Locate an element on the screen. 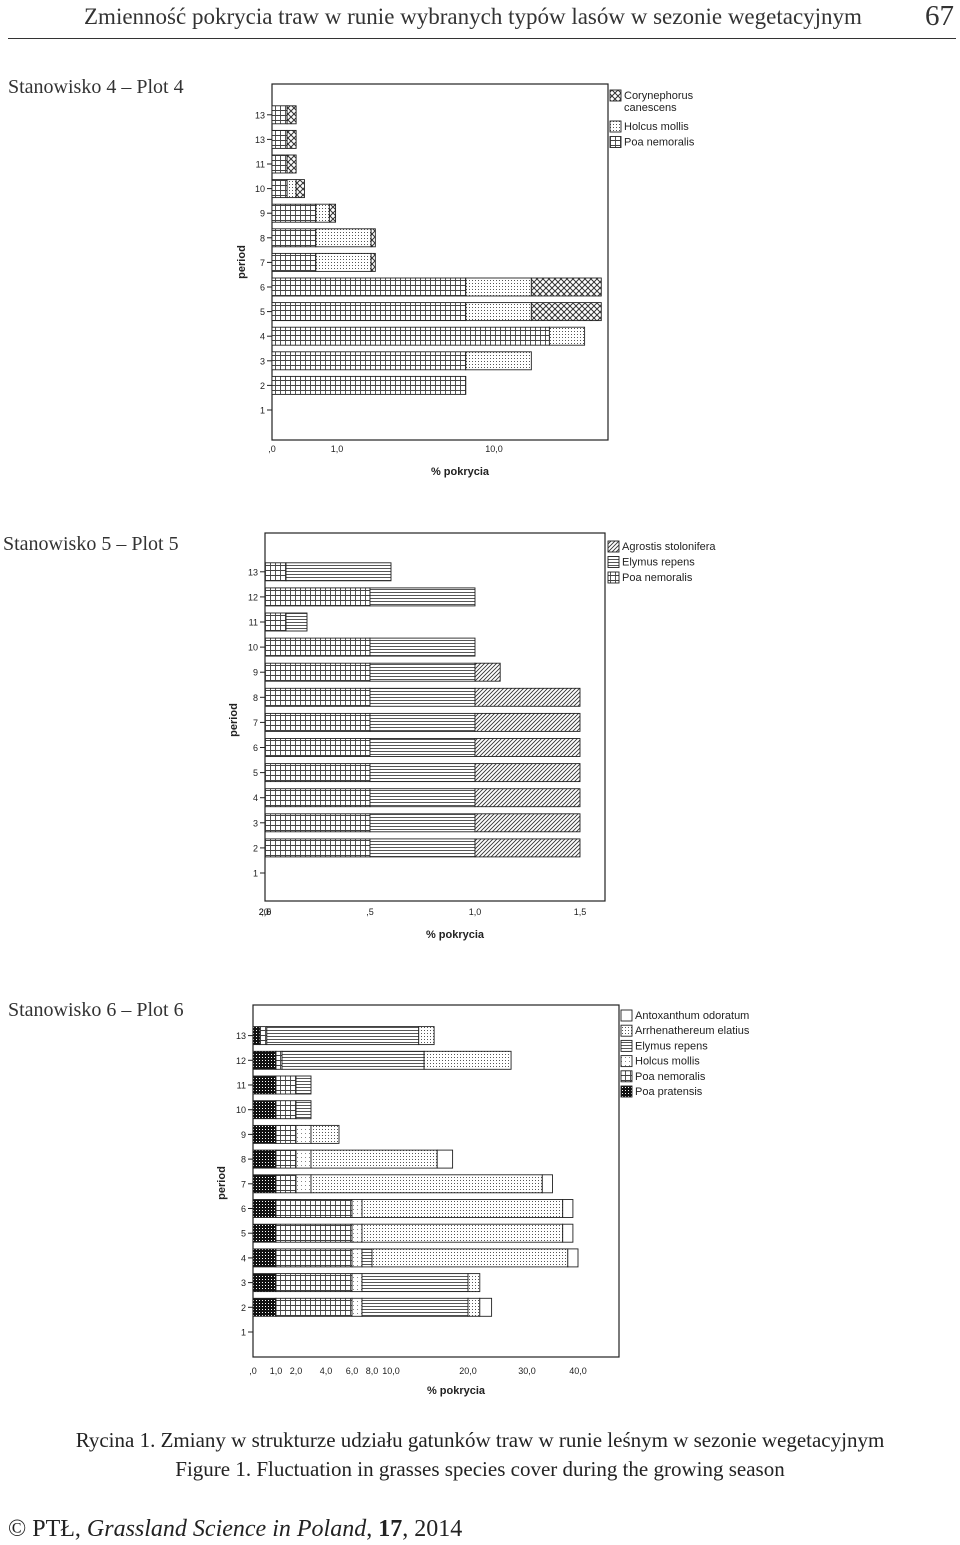 The image size is (960, 1545). x-tick-label: 2,5 is located at coordinates (265, 912).